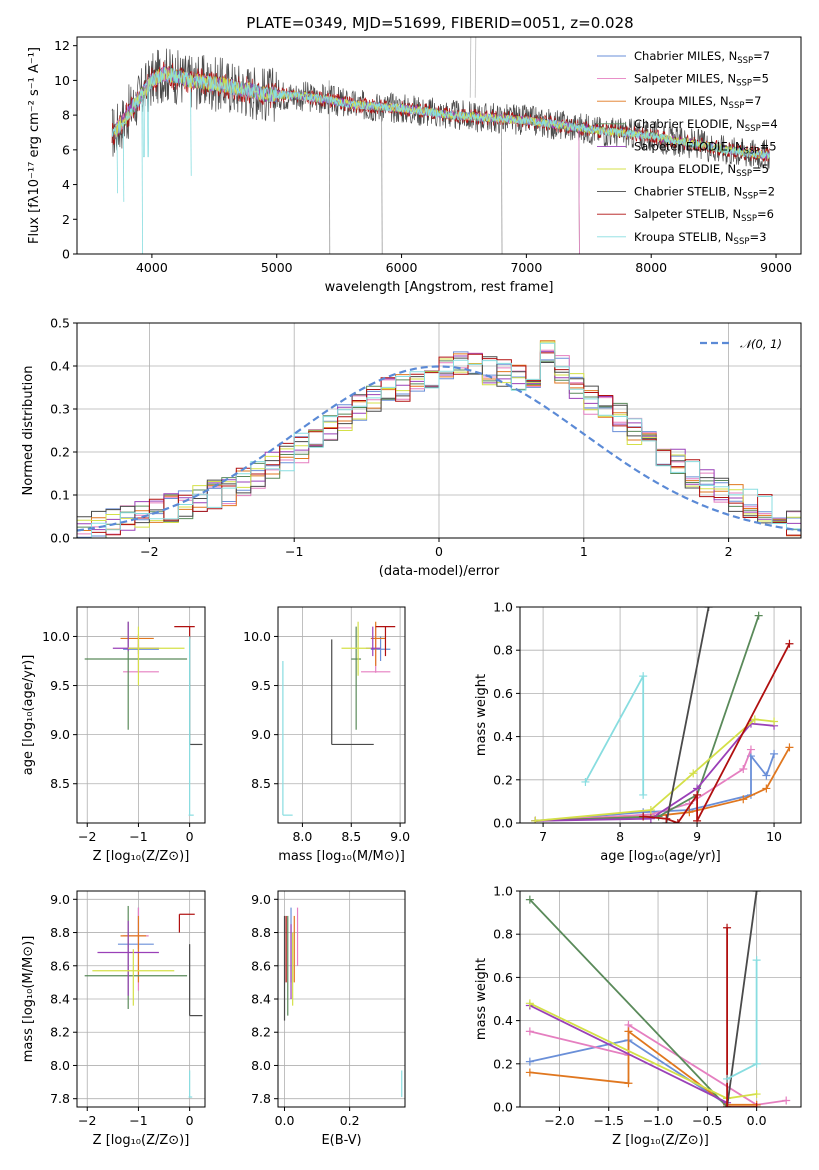 The width and height of the screenshot is (819, 1170). Describe the element at coordinates (774, 836) in the screenshot. I see `x-tick-label: 10` at that location.